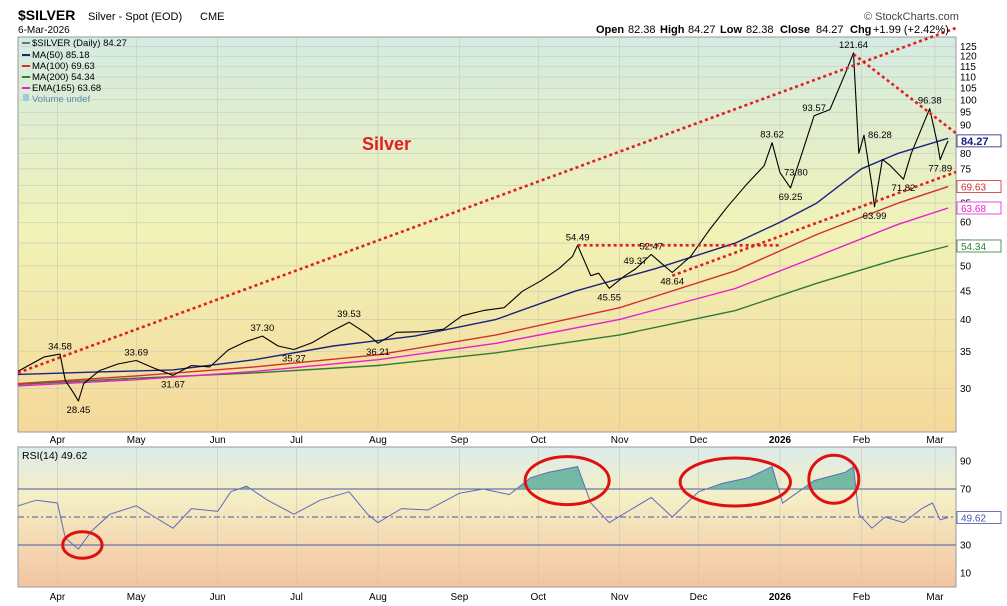 This screenshot has height=606, width=1007. Describe the element at coordinates (58, 440) in the screenshot. I see `x-tick-label: Apr` at that location.